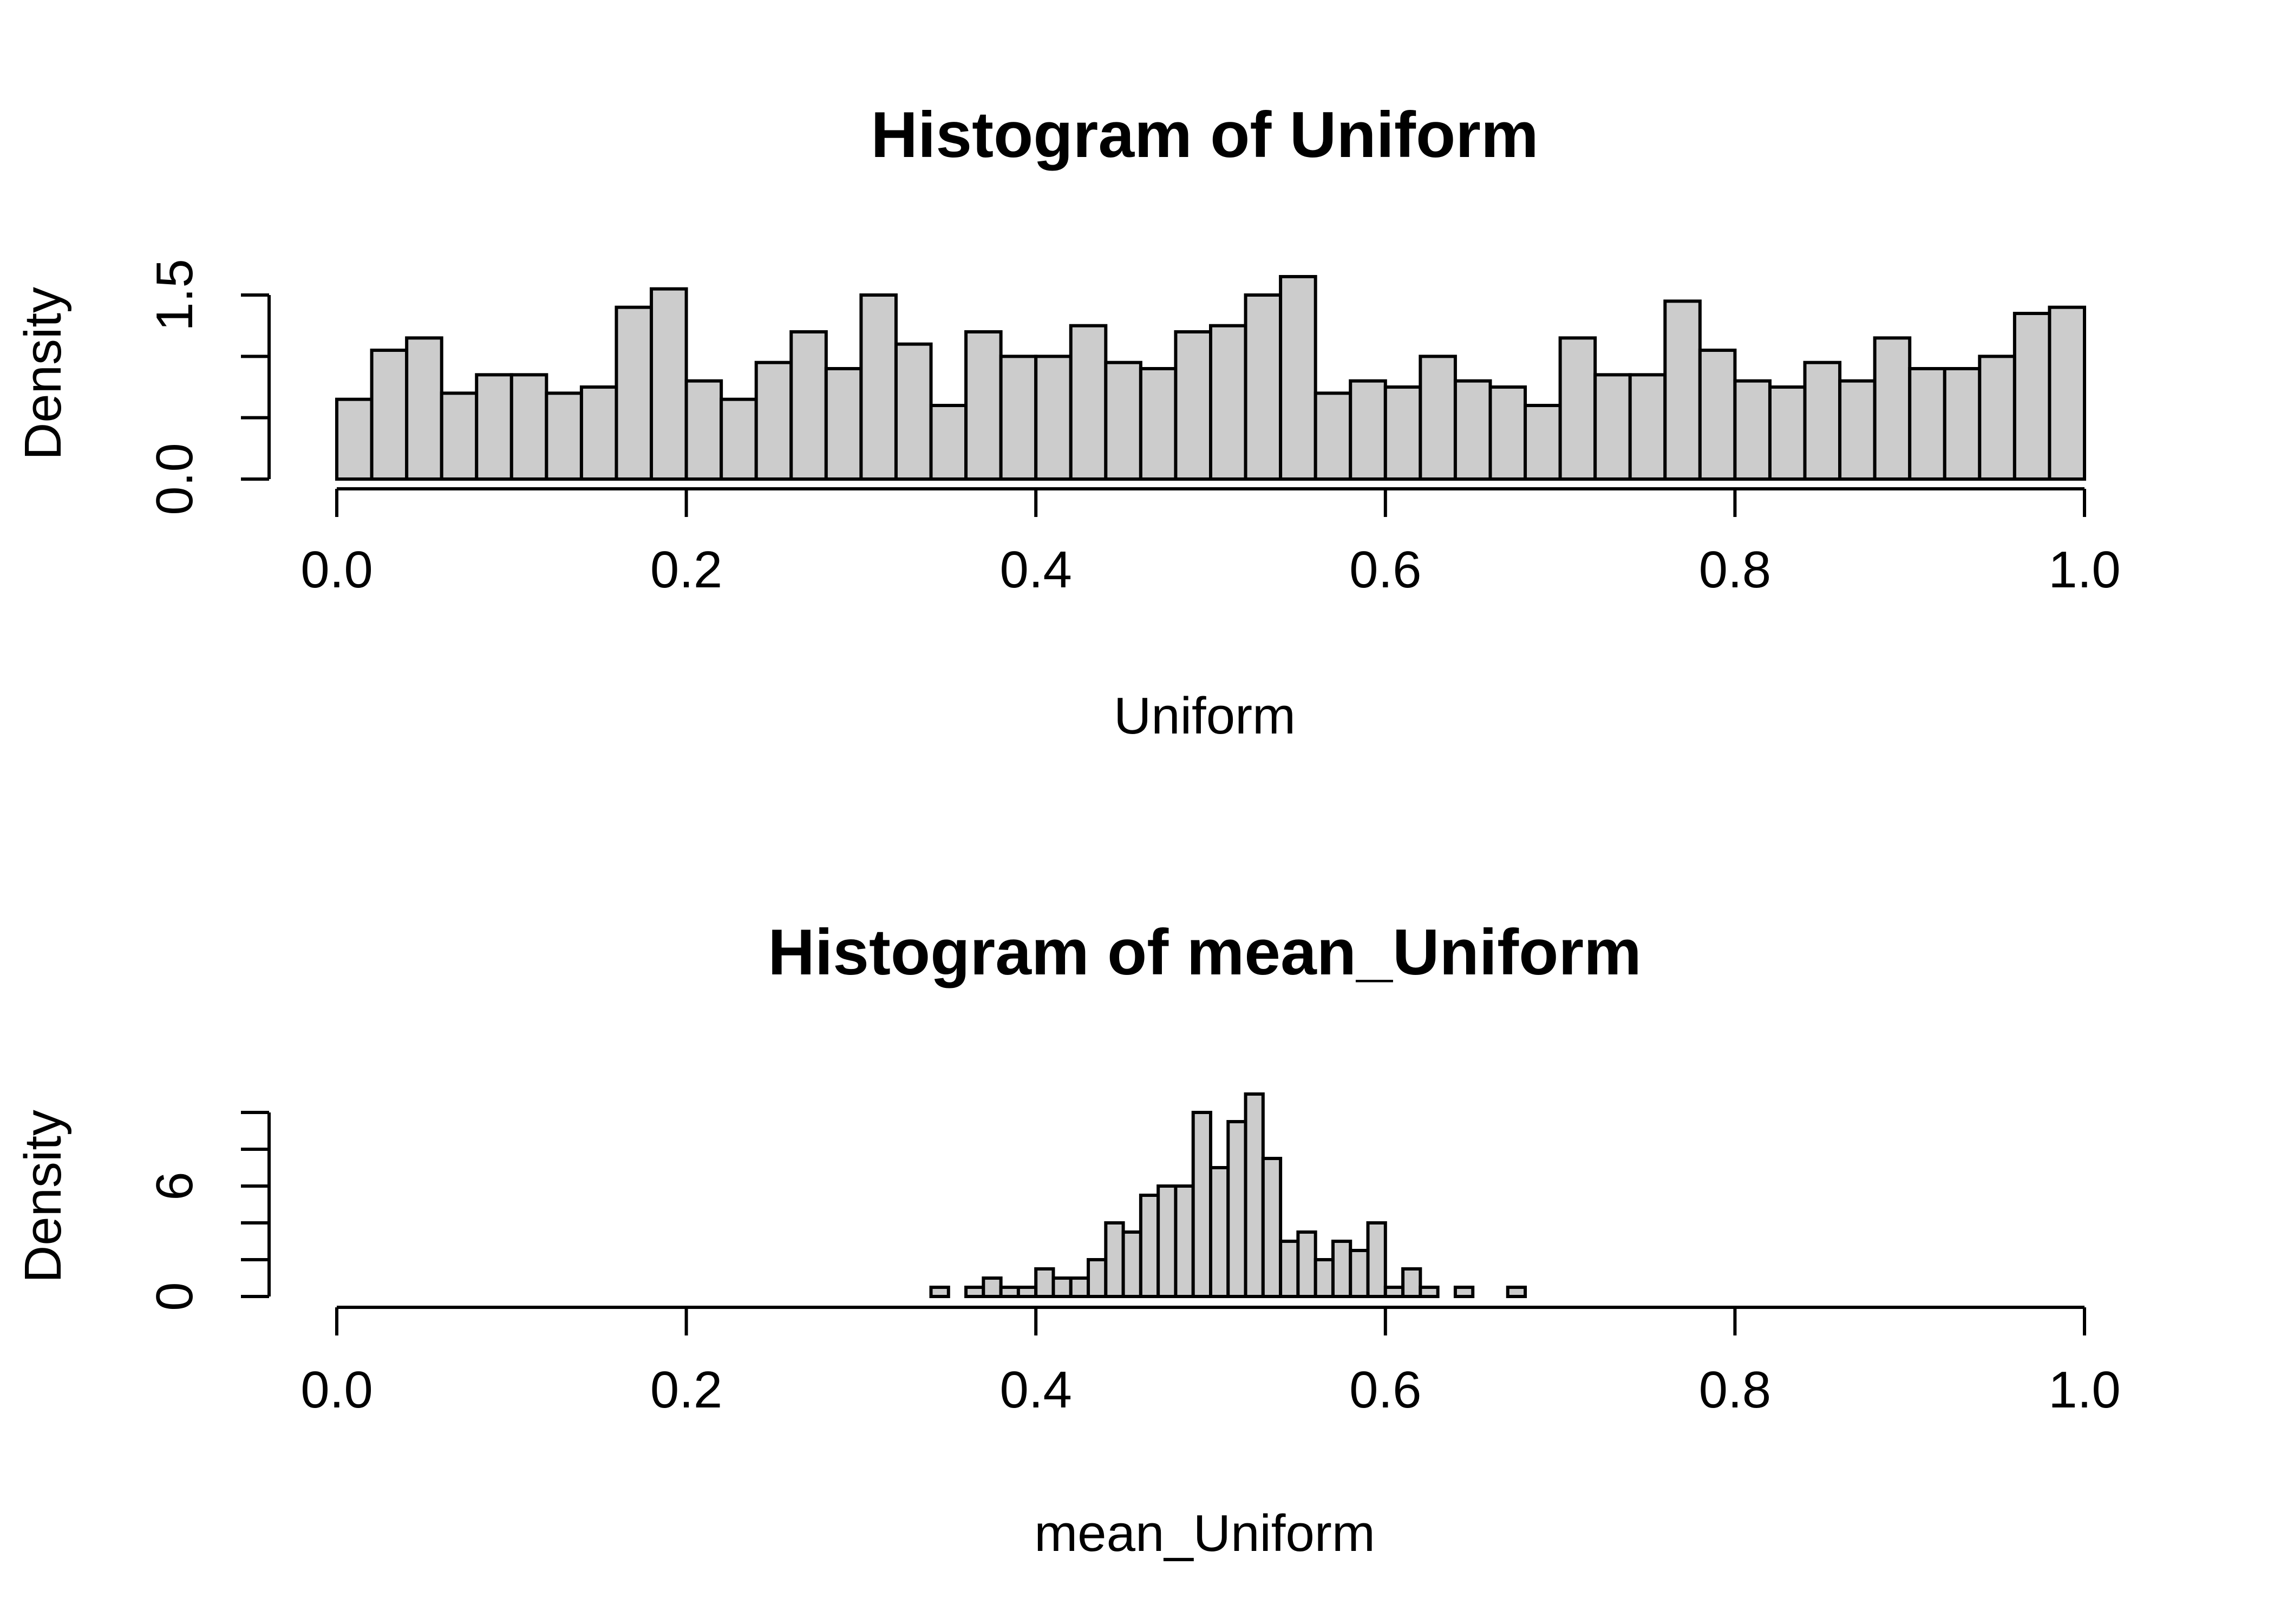  Describe the element at coordinates (175, 1185) in the screenshot. I see `y-tick-label: 6` at that location.